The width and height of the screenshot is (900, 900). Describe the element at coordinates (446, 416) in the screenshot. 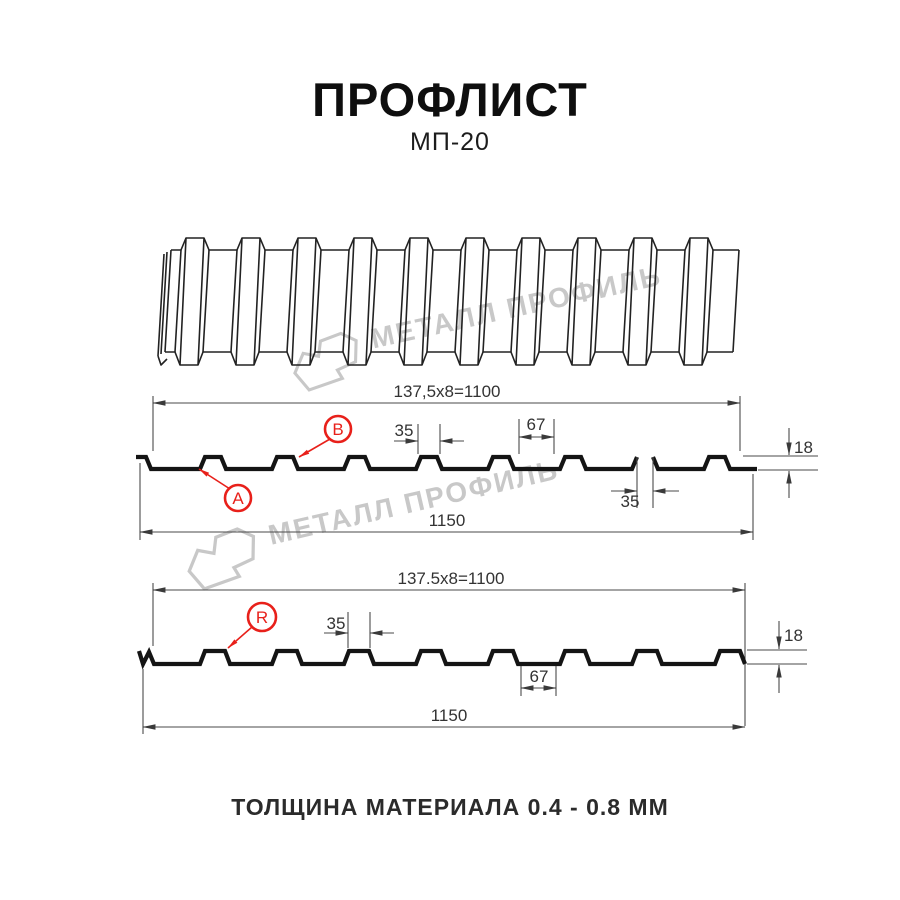

I see `dim-top-width: 137,5x8=1100` at that location.